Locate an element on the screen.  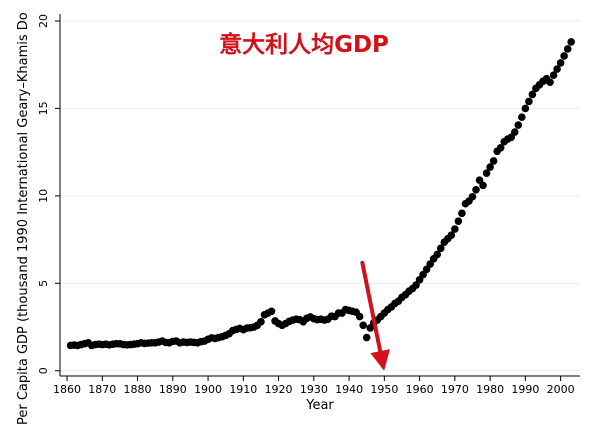
x-tick-label: 1990 is located at coordinates (525, 389).